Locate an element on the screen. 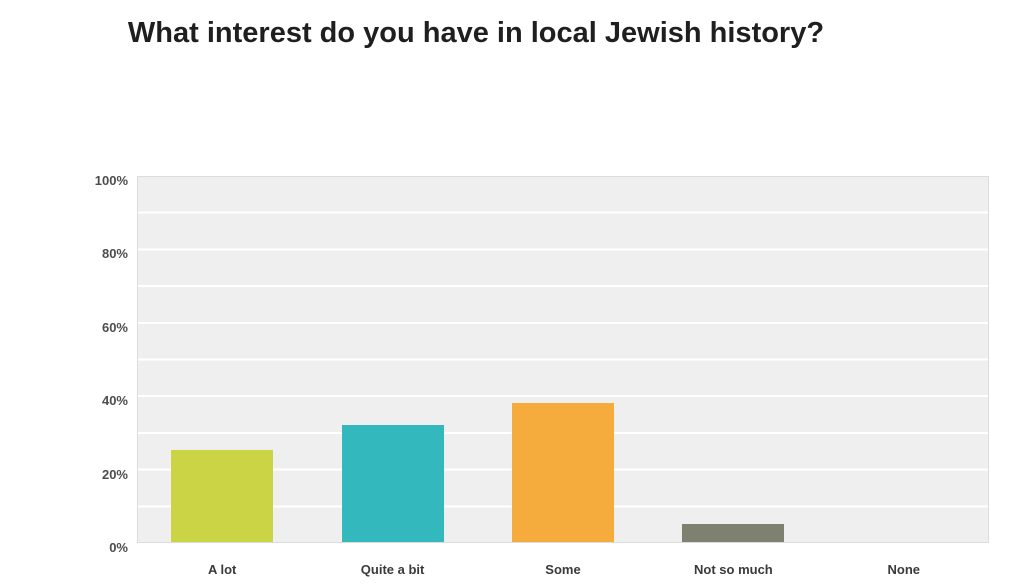 The image size is (1024, 585). y-tick-label-80: 80% is located at coordinates (114, 254).